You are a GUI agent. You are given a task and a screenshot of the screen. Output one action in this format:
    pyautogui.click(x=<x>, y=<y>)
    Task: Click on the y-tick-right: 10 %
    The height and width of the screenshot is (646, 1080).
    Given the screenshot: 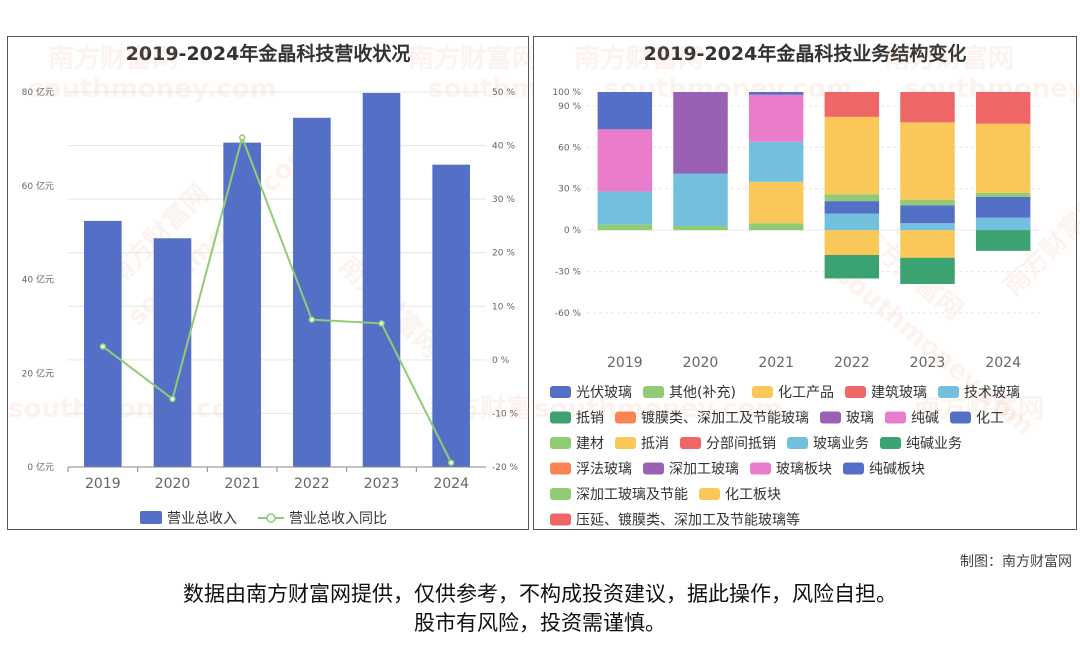 What is the action you would take?
    pyautogui.click(x=503, y=307)
    